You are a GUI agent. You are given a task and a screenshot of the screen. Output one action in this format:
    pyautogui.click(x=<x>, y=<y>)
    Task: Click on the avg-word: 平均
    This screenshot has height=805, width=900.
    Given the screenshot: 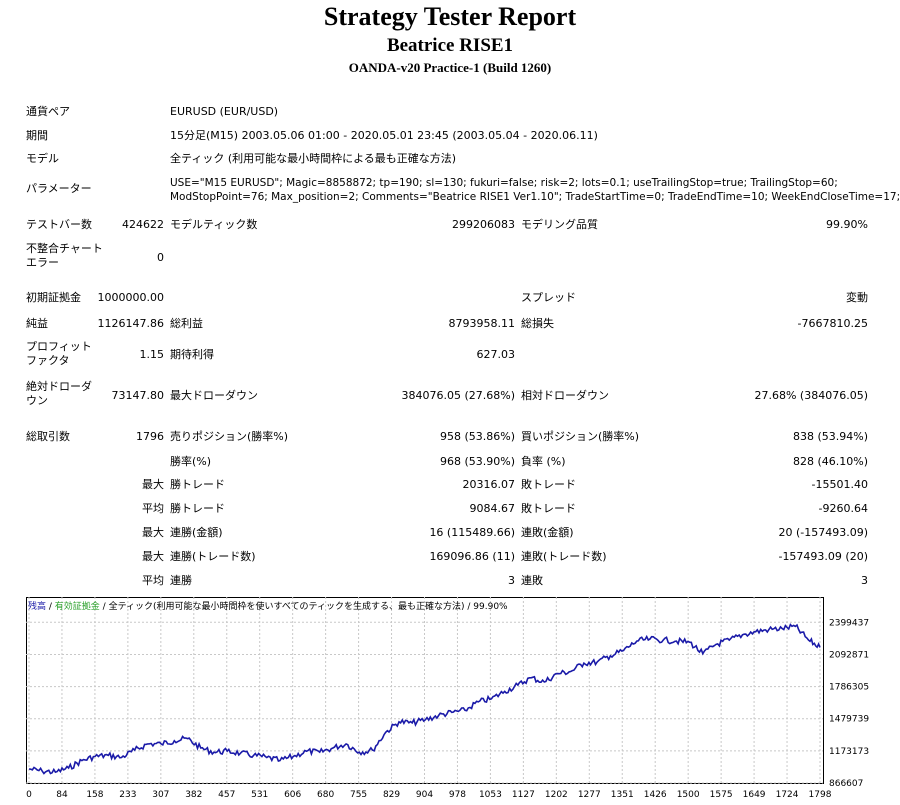 What is the action you would take?
    pyautogui.click(x=153, y=580)
    